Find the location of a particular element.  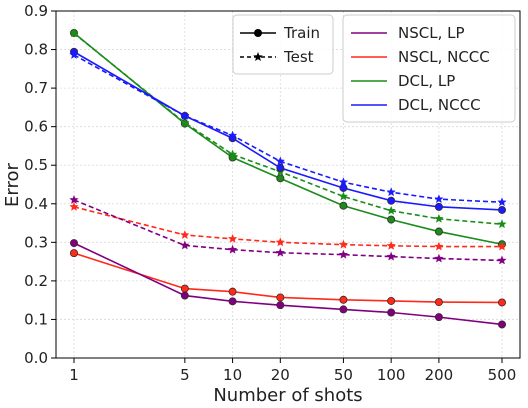

y-tick-label: 0.6 is located at coordinates (36, 127).